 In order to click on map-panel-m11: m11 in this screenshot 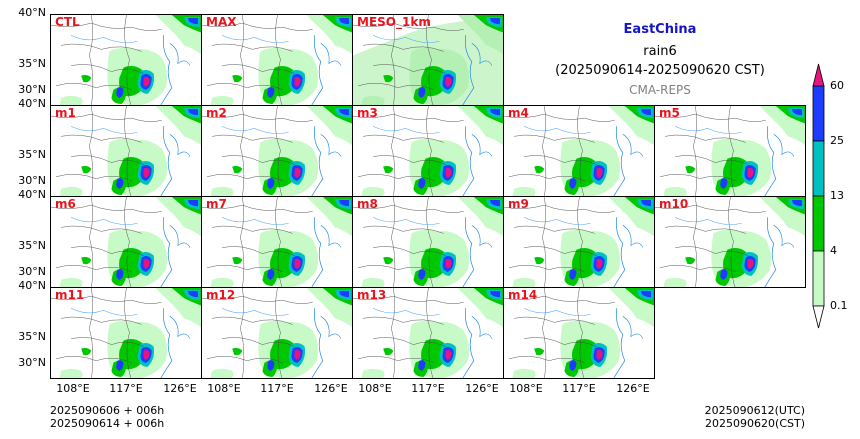, I will do `click(126, 333)`.